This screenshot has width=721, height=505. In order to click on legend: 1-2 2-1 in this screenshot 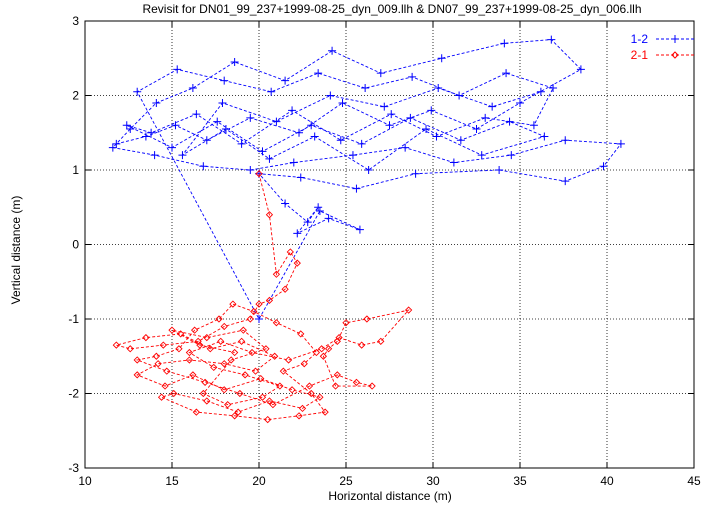, I will do `click(662, 47)`.